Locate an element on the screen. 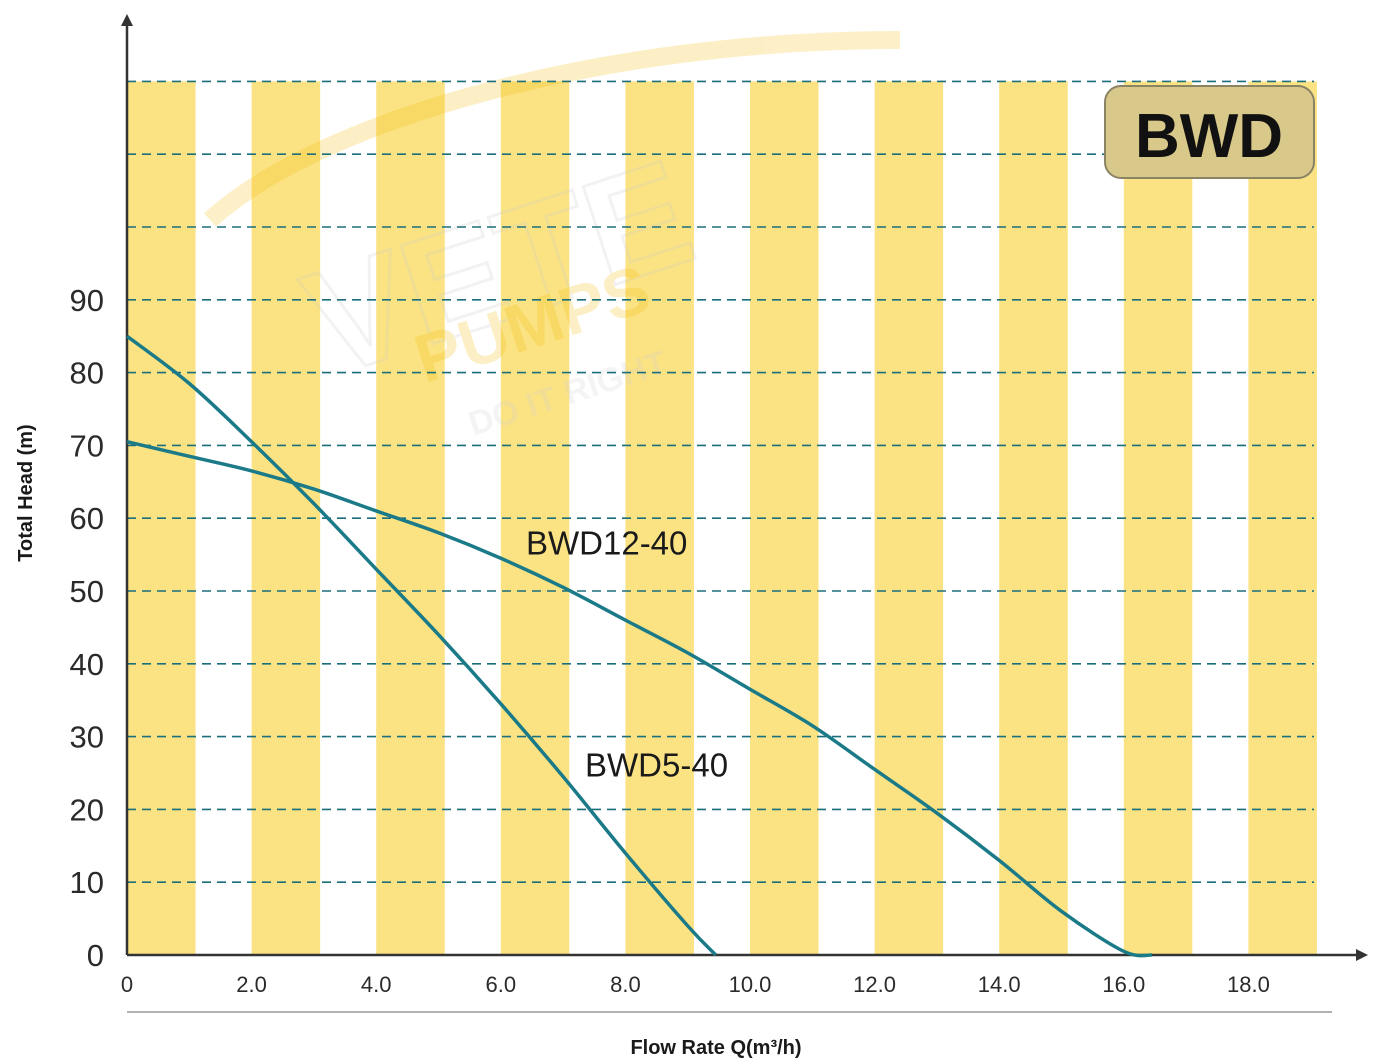 The image size is (1378, 1062). x-tick-label: 0 is located at coordinates (127, 984).